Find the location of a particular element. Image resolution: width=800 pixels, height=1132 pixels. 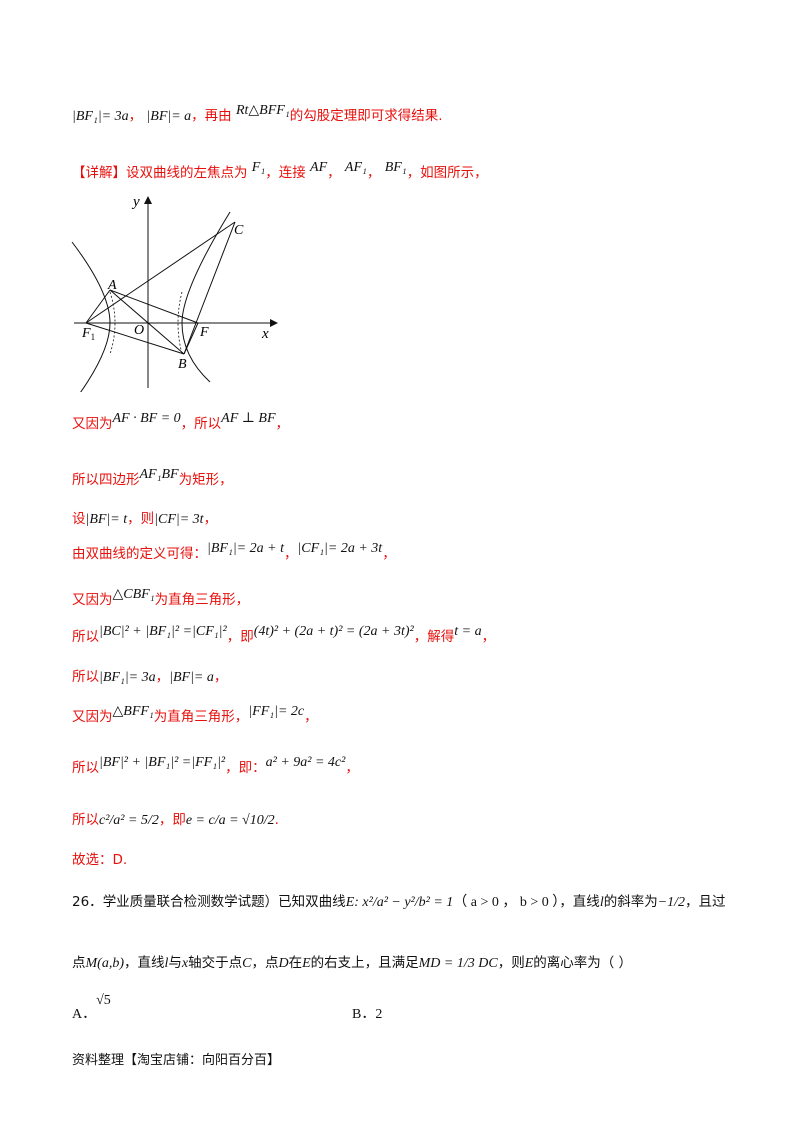

math: M(a,b) is located at coordinates (105, 963).